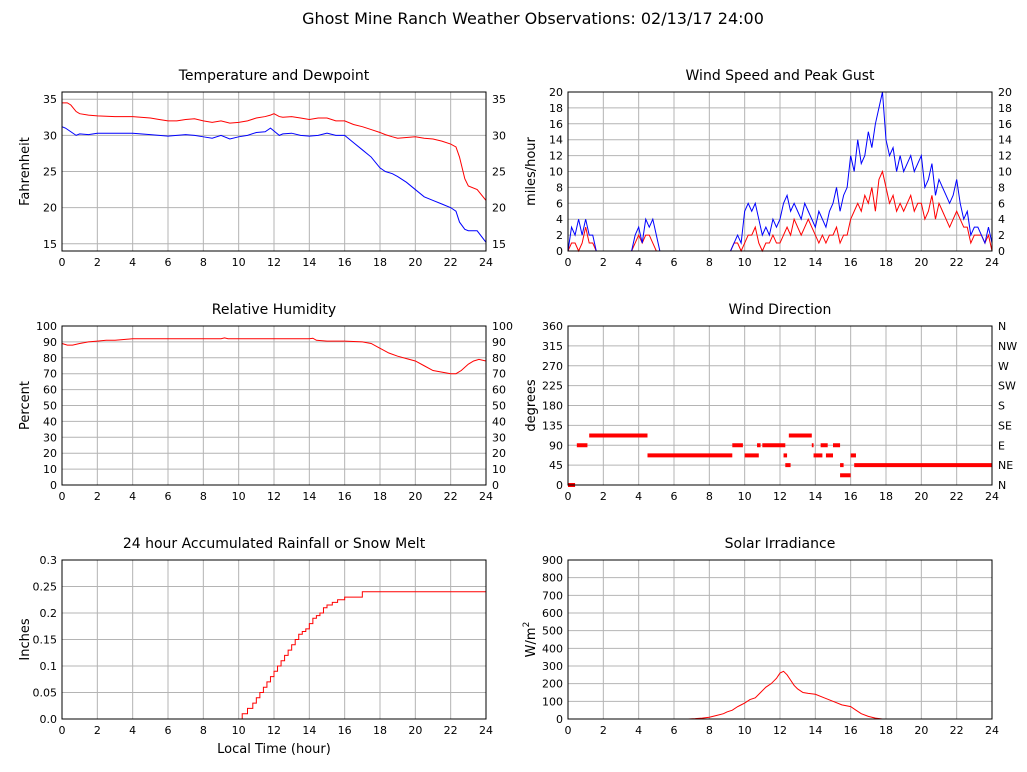  I want to click on y-tick-label: 40, so click(50, 421).